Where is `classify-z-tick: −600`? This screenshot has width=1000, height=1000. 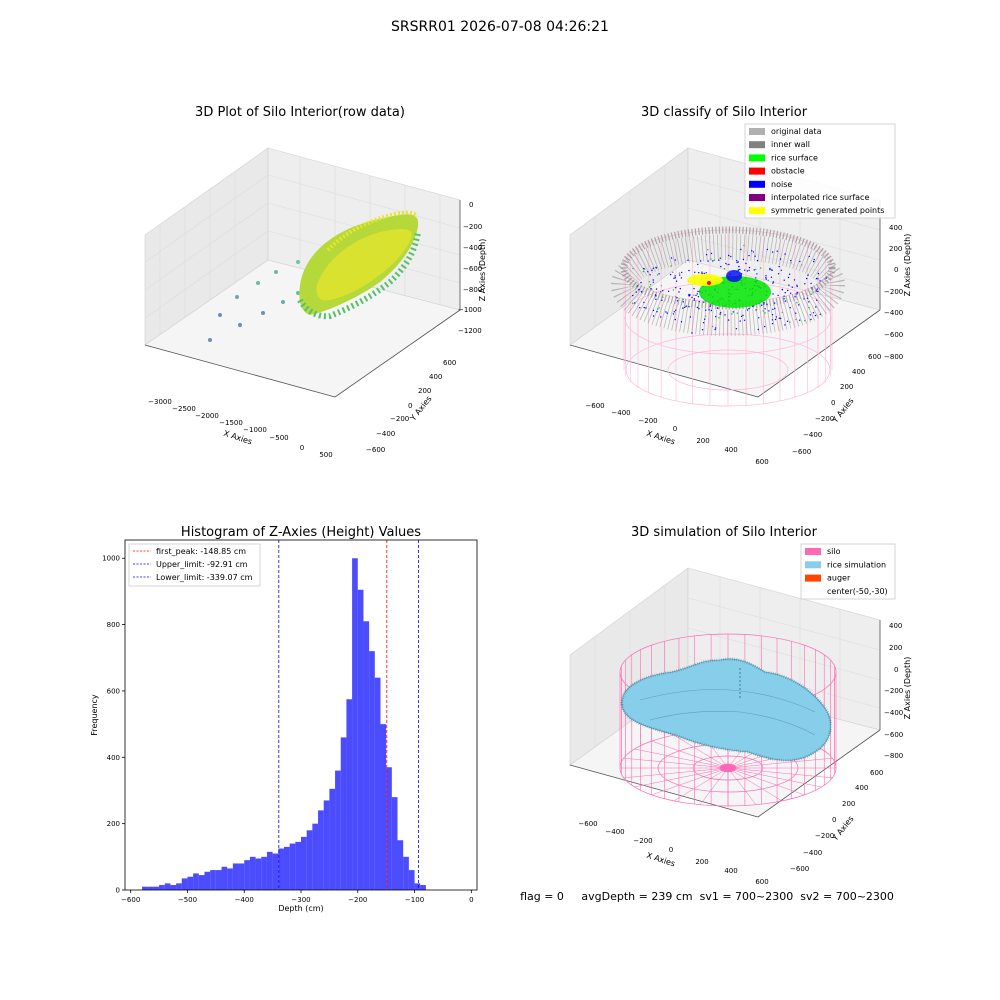
classify-z-tick: −600 is located at coordinates (893, 335).